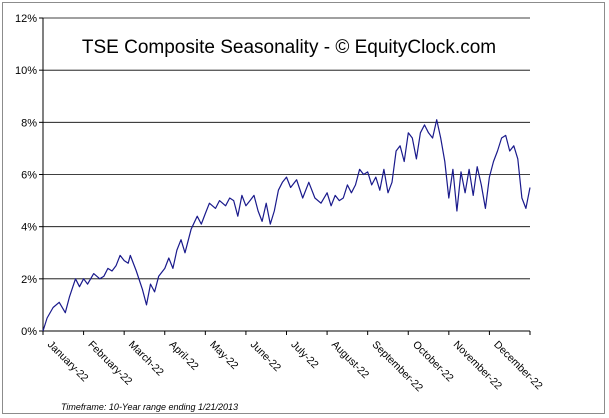 The width and height of the screenshot is (609, 418). What do you see at coordinates (68, 362) in the screenshot?
I see `x-tick-label: January-22` at bounding box center [68, 362].